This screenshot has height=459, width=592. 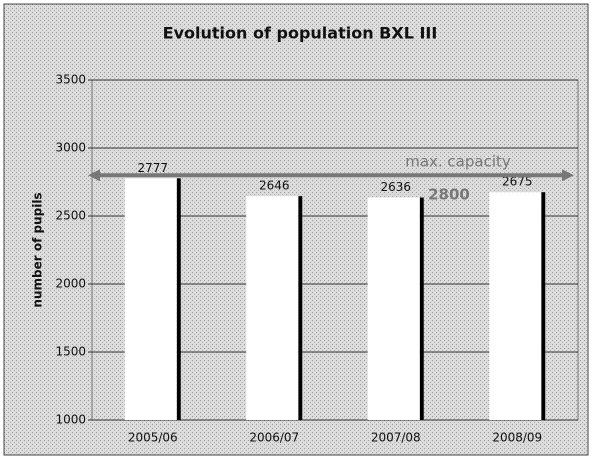 I want to click on x-tick-label: 2008/09, so click(x=517, y=438).